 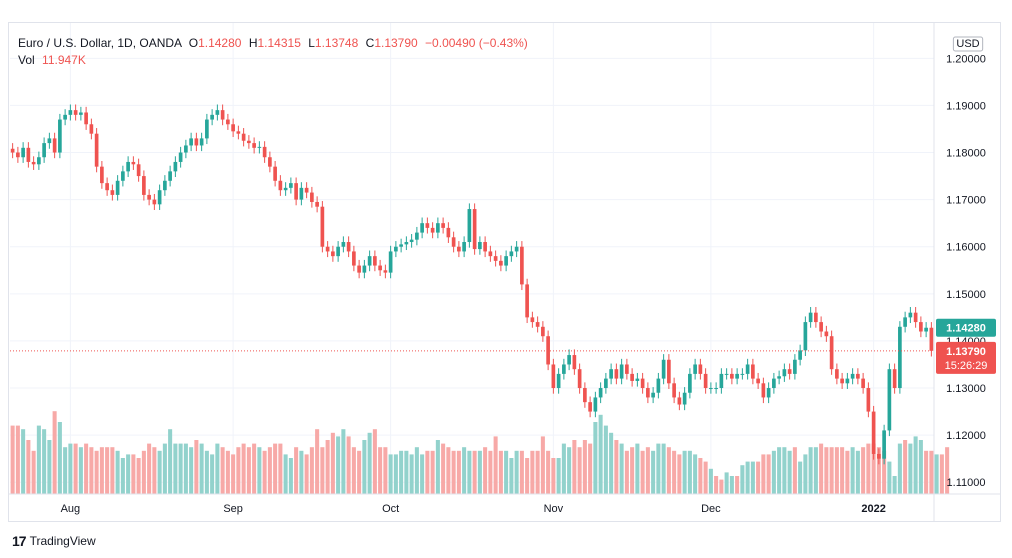 I want to click on time-tick-label: Oct, so click(x=390, y=509).